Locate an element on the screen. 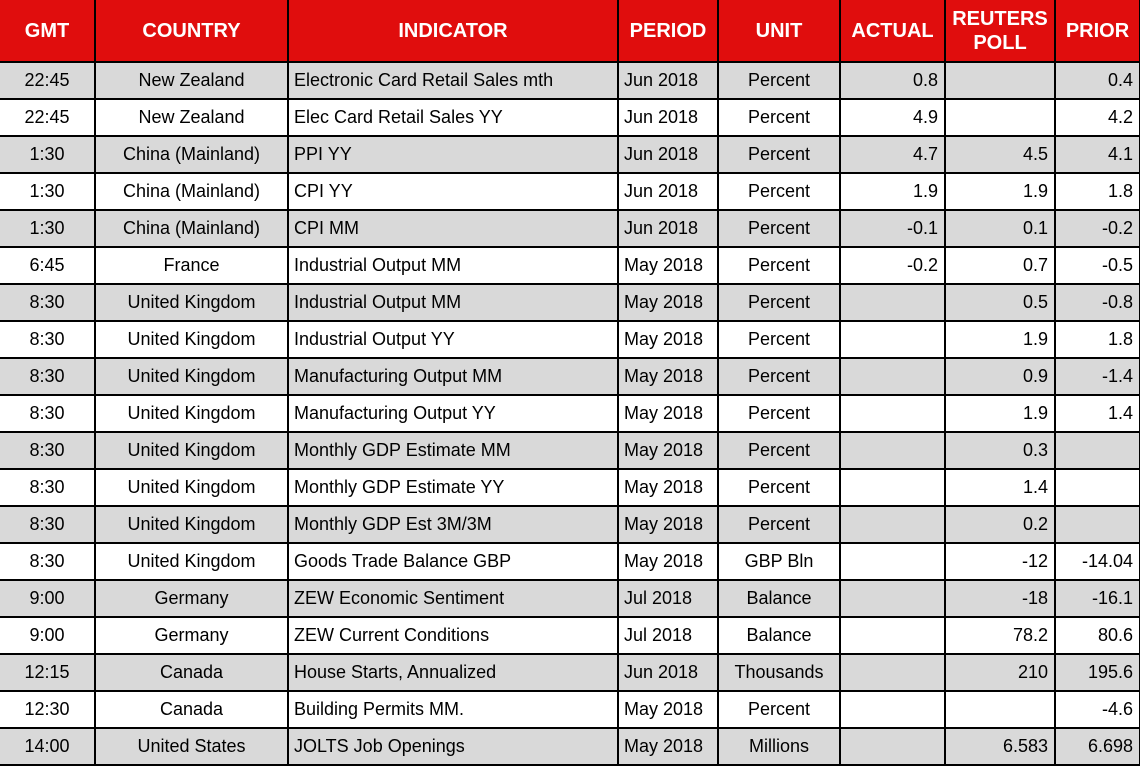 This screenshot has width=1140, height=766. cell-gmt: 9:00 is located at coordinates (48, 635).